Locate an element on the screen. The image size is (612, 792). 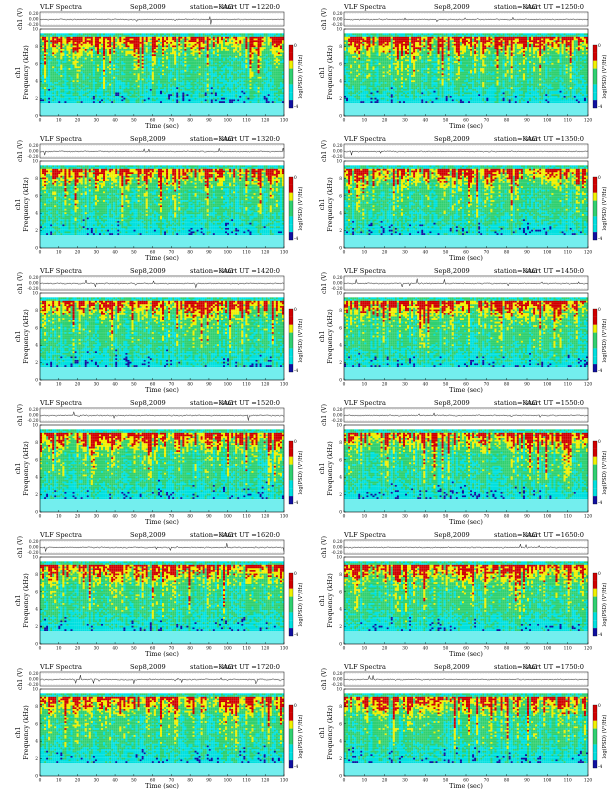
colorbar is located at coordinates (595, 472).